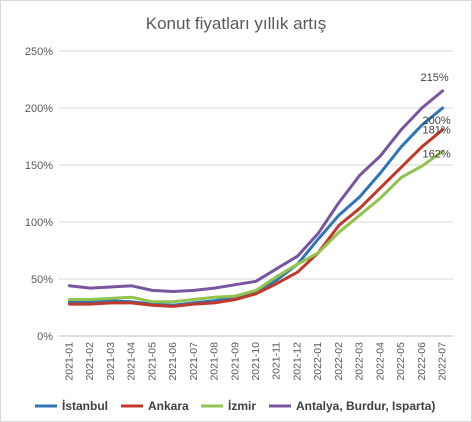  Describe the element at coordinates (45, 337) in the screenshot. I see `y-tick-label: 0%` at that location.